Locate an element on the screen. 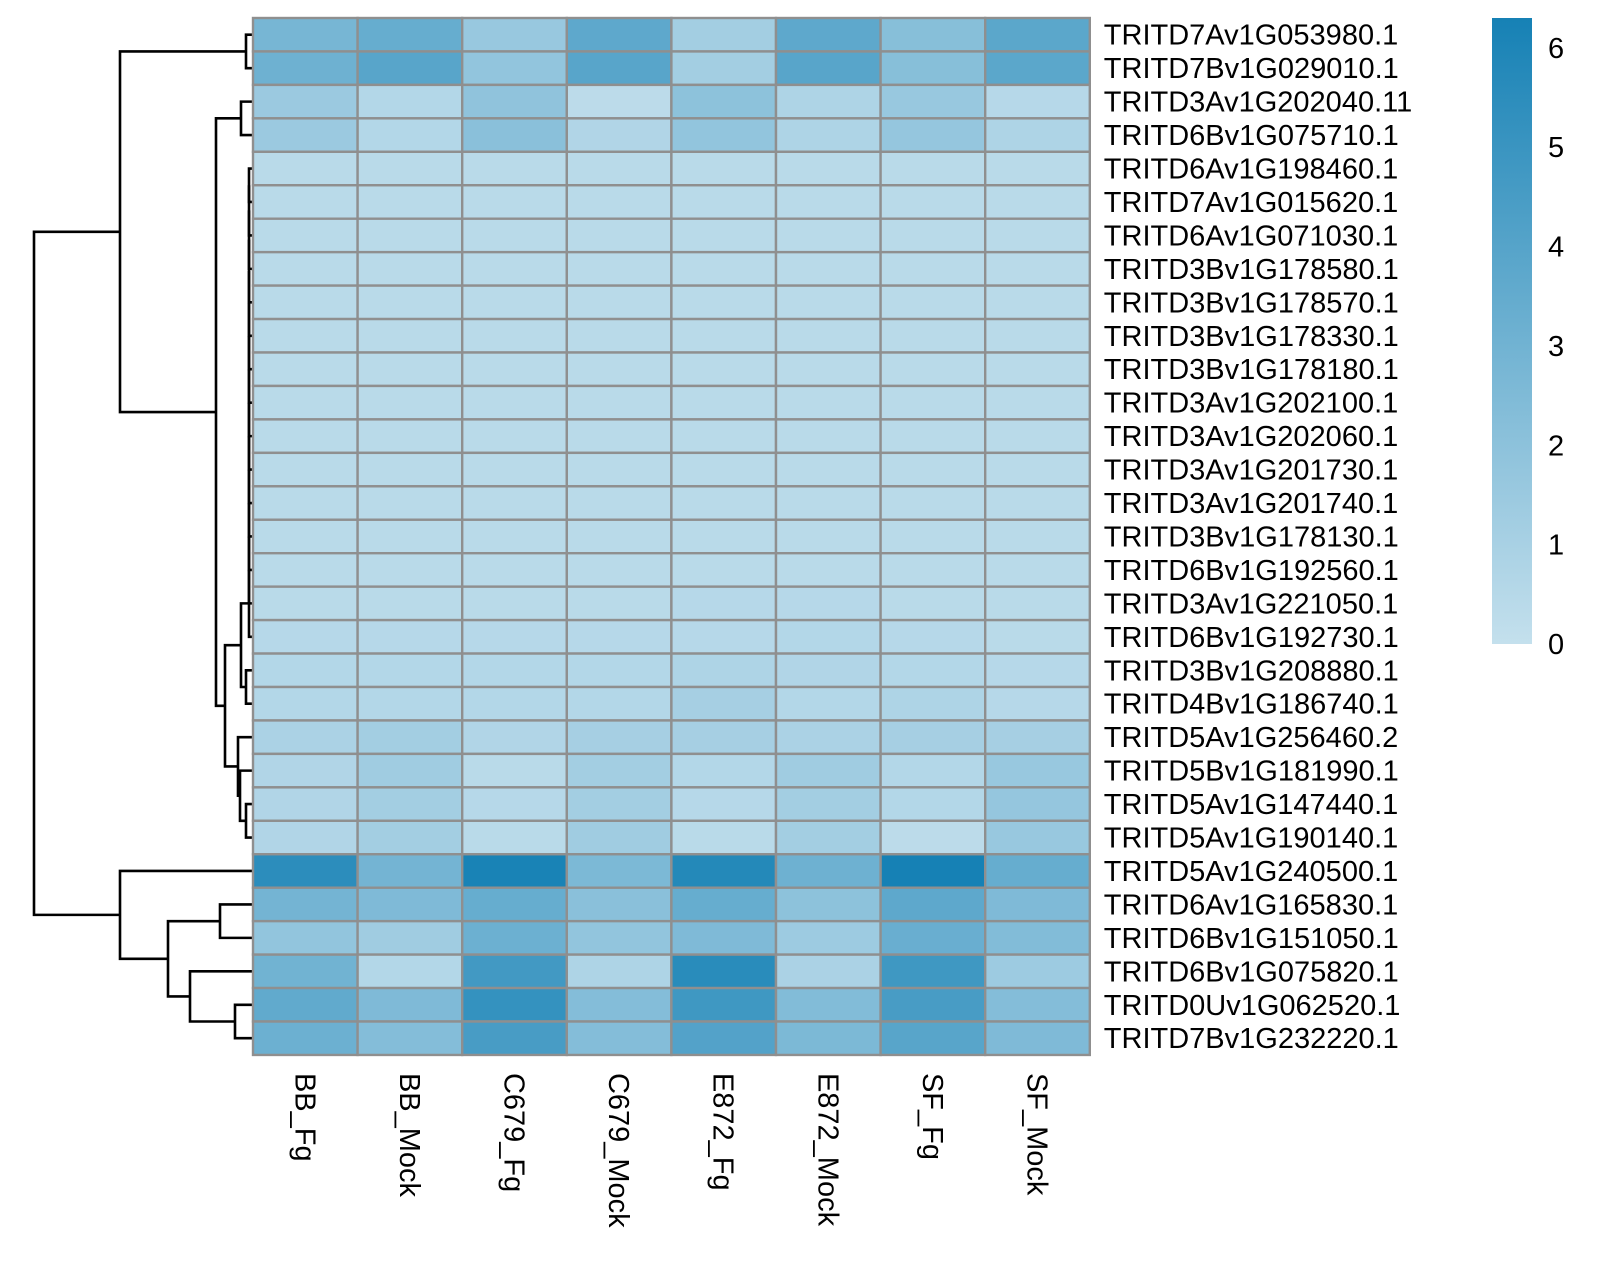 Image resolution: width=1604 pixels, height=1273 pixels. row-label: TRITD6Av1G165830.1 is located at coordinates (1251, 905).